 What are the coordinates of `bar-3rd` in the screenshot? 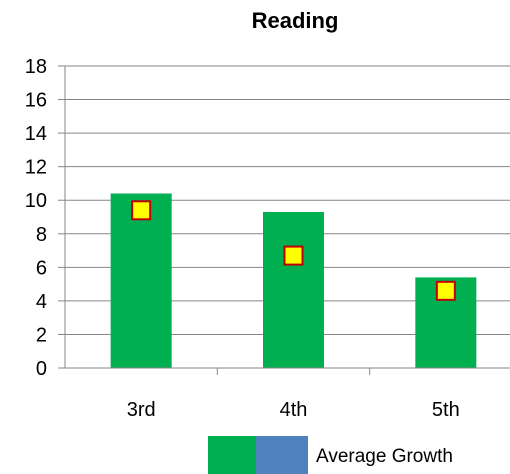 It's located at (141, 280).